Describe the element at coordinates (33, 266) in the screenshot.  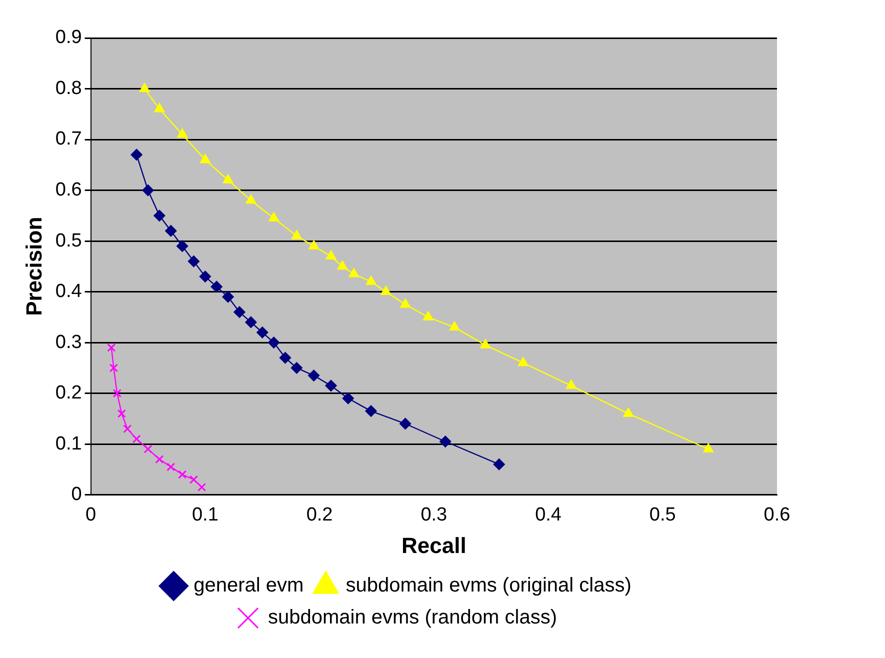
I see `y-axis-title: Precision` at that location.